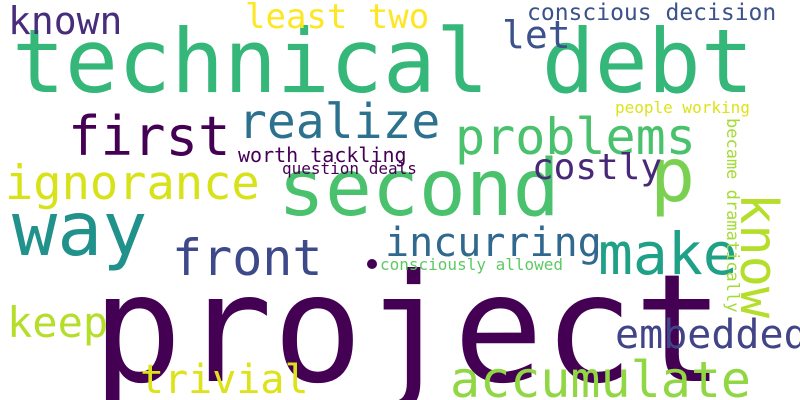  What do you see at coordinates (668, 254) in the screenshot?
I see `word-make: make` at bounding box center [668, 254].